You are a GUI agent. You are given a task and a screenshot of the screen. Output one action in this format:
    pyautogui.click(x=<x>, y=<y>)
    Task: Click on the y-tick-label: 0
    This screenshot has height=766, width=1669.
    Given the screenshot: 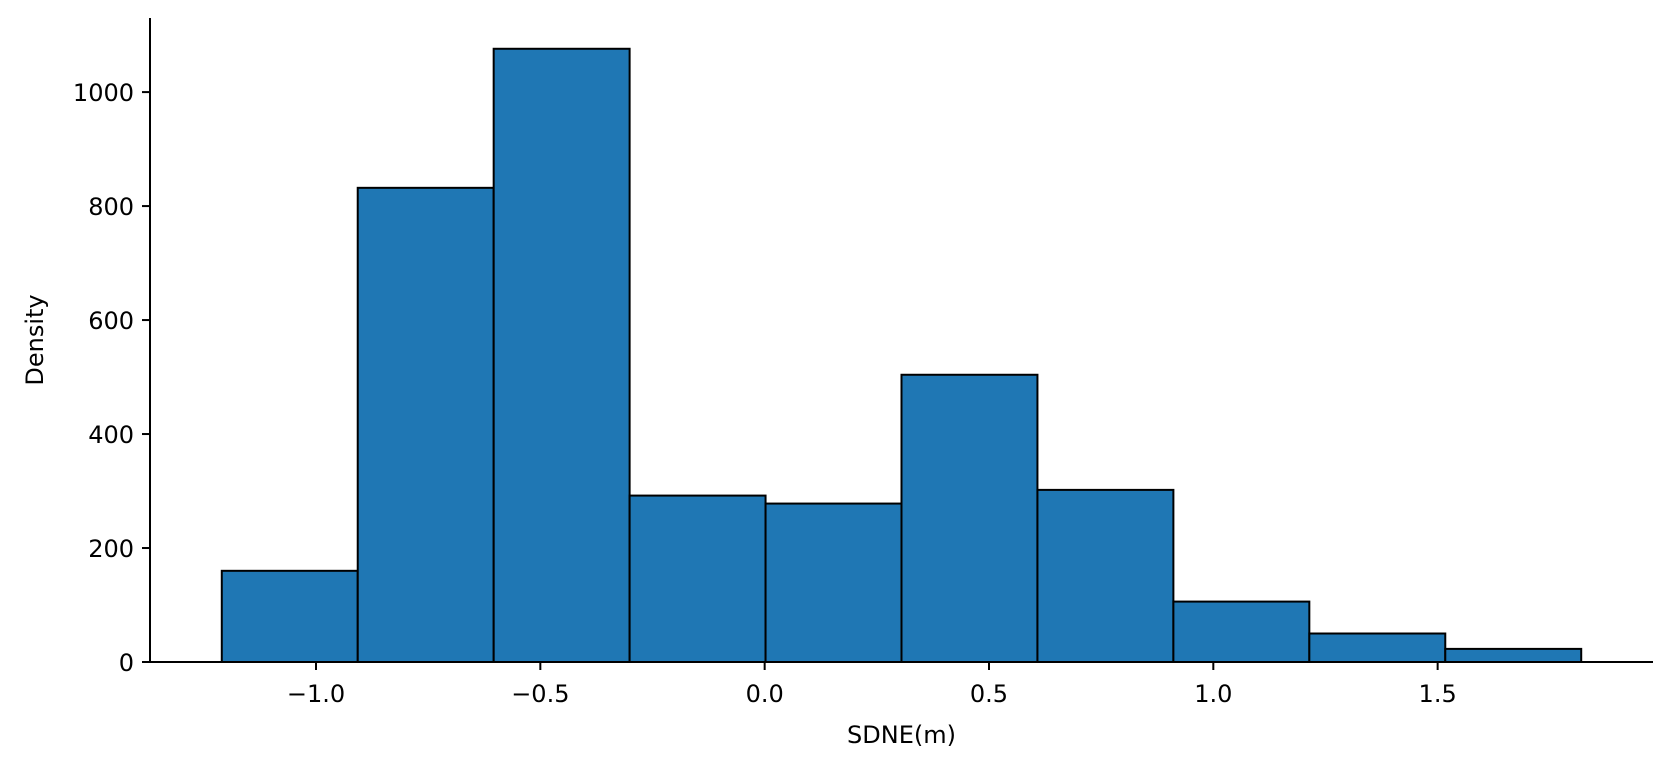 What is the action you would take?
    pyautogui.click(x=126, y=663)
    